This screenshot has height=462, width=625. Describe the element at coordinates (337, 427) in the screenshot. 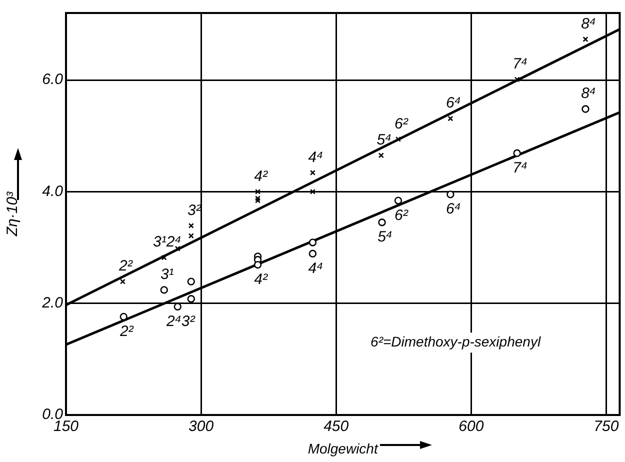

I see `x-tick-label: 450` at that location.